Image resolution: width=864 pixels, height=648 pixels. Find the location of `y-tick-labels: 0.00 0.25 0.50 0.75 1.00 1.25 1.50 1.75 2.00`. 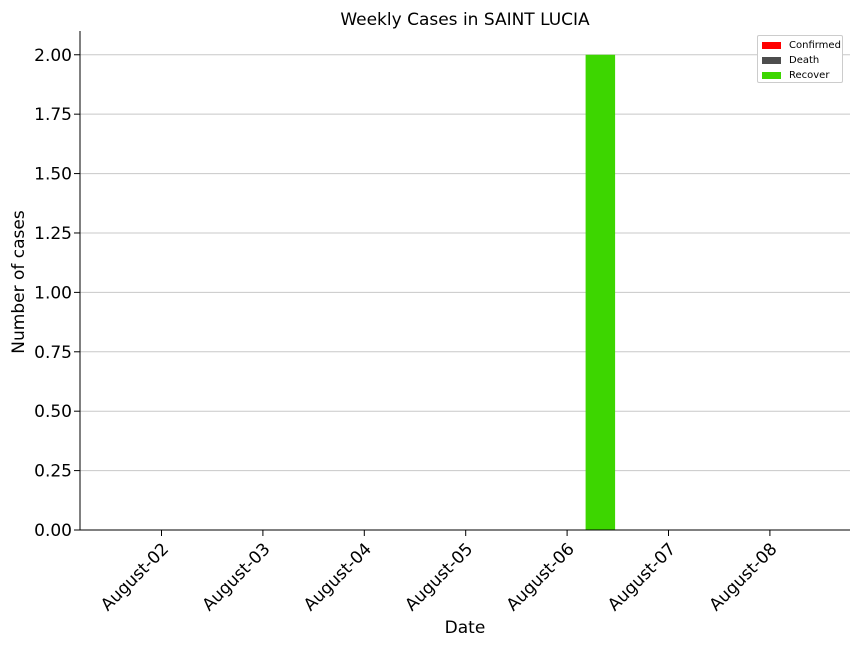

y-tick-labels: 0.00 0.25 0.50 0.75 1.00 1.25 1.50 1.75 2.00 is located at coordinates (57, 293).